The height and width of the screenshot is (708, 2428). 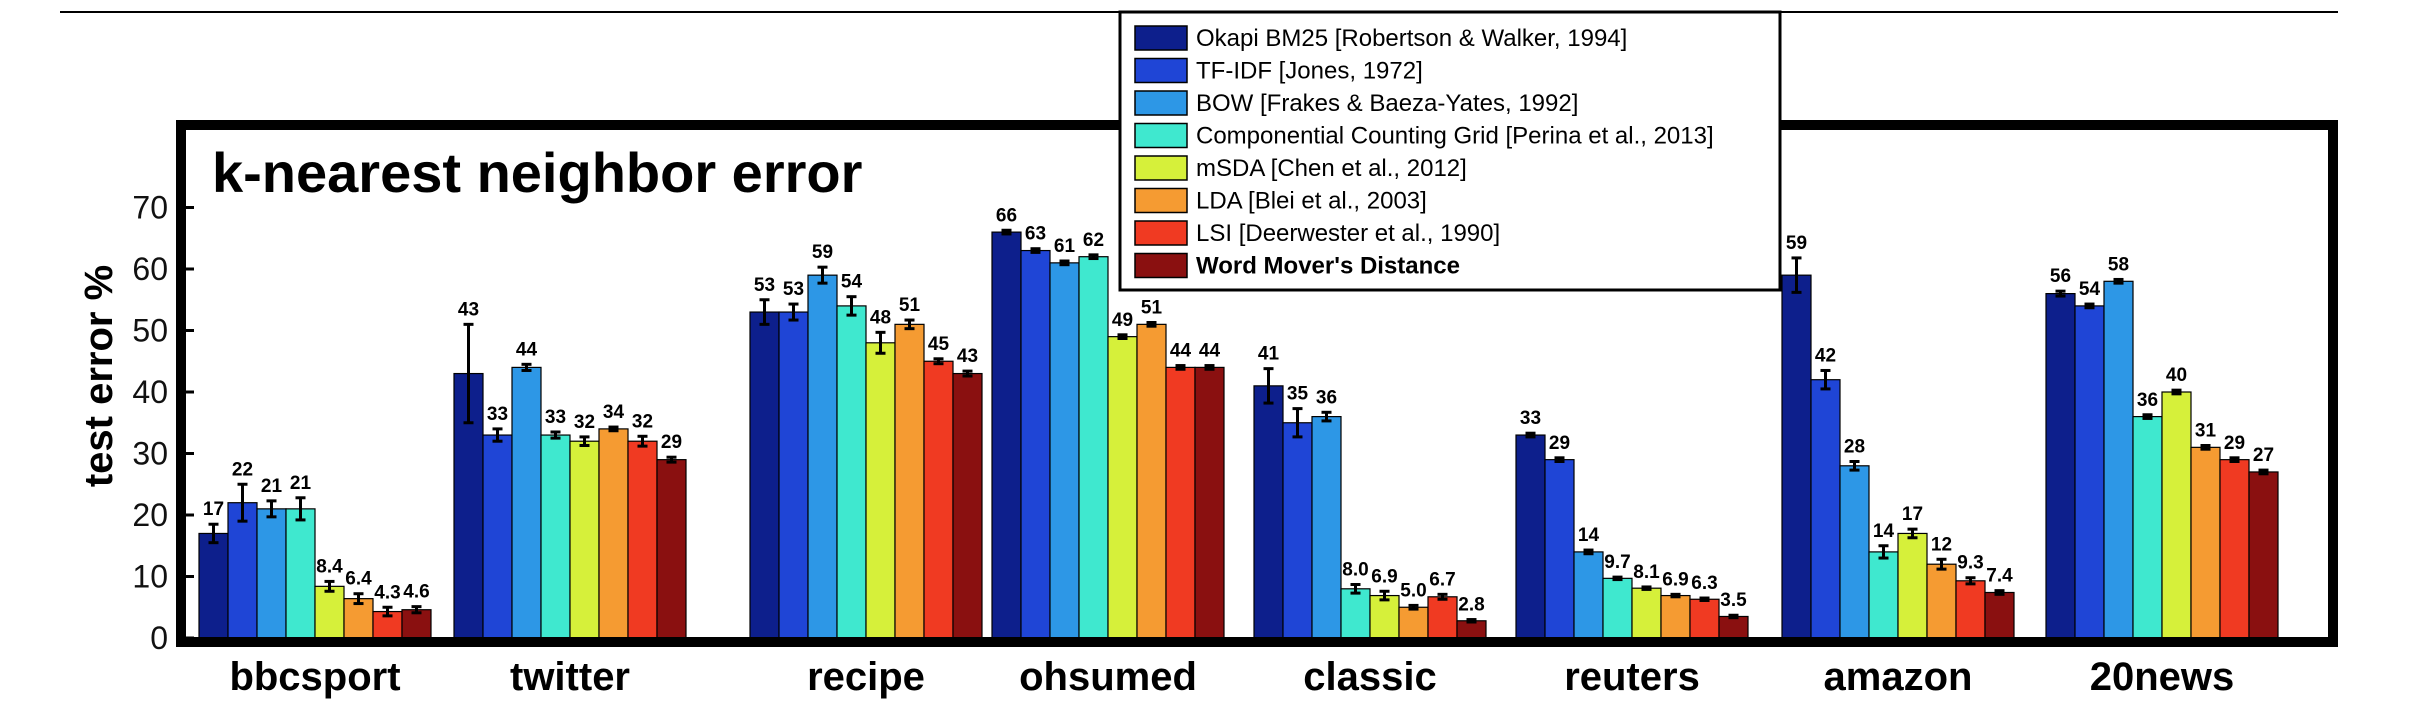 I want to click on legend-label: LDA [Blei et al., 2003], so click(x=1311, y=201).